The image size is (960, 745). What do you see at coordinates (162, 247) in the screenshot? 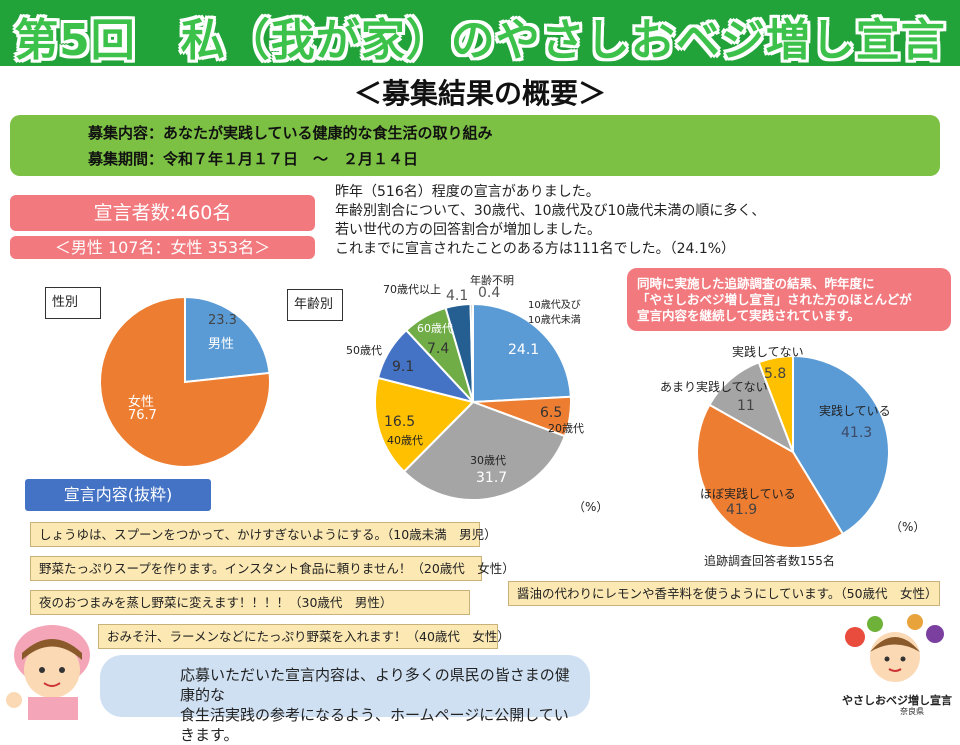
I see `gender-split: ＜男性 107名：女性 353名＞` at bounding box center [162, 247].